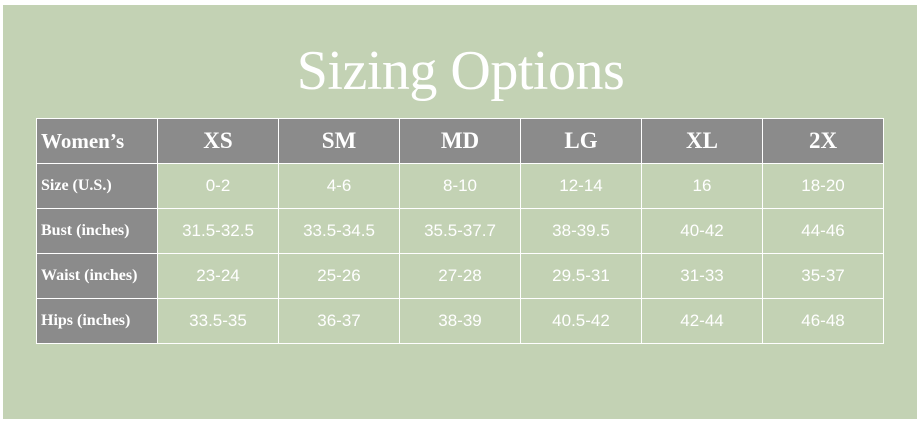  I want to click on table-cell: 42-44, so click(702, 321).